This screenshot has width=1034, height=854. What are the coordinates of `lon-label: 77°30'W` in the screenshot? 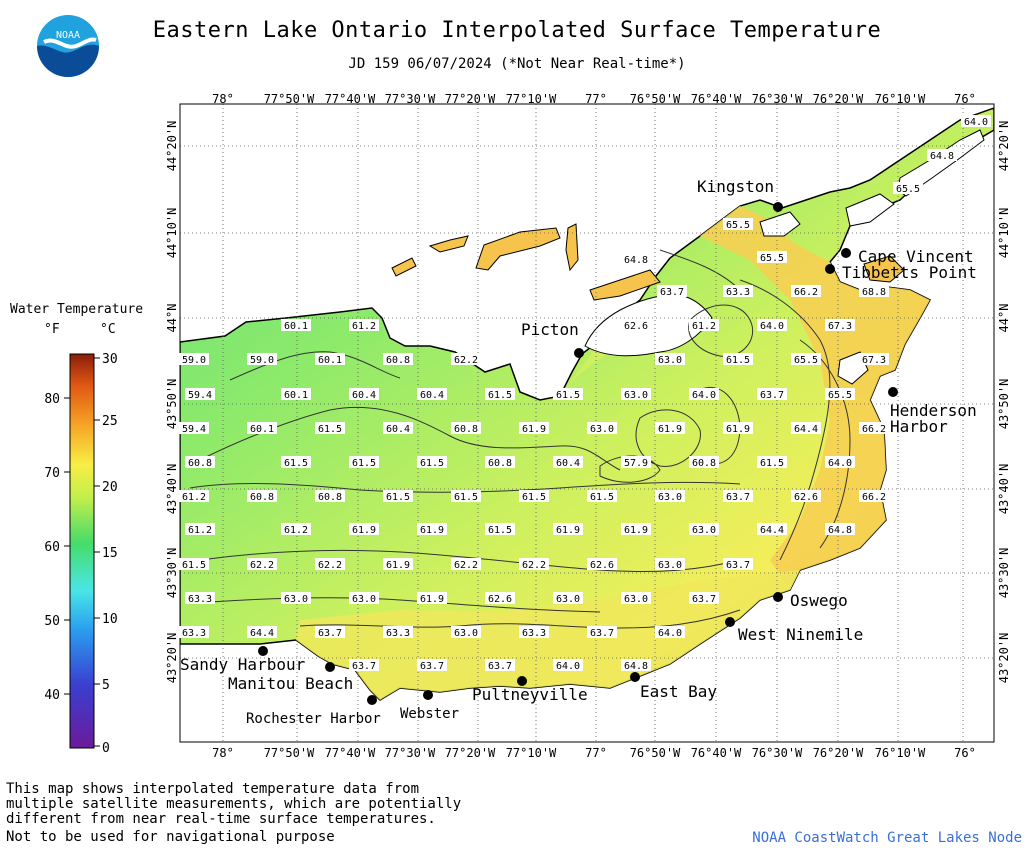 It's located at (410, 99).